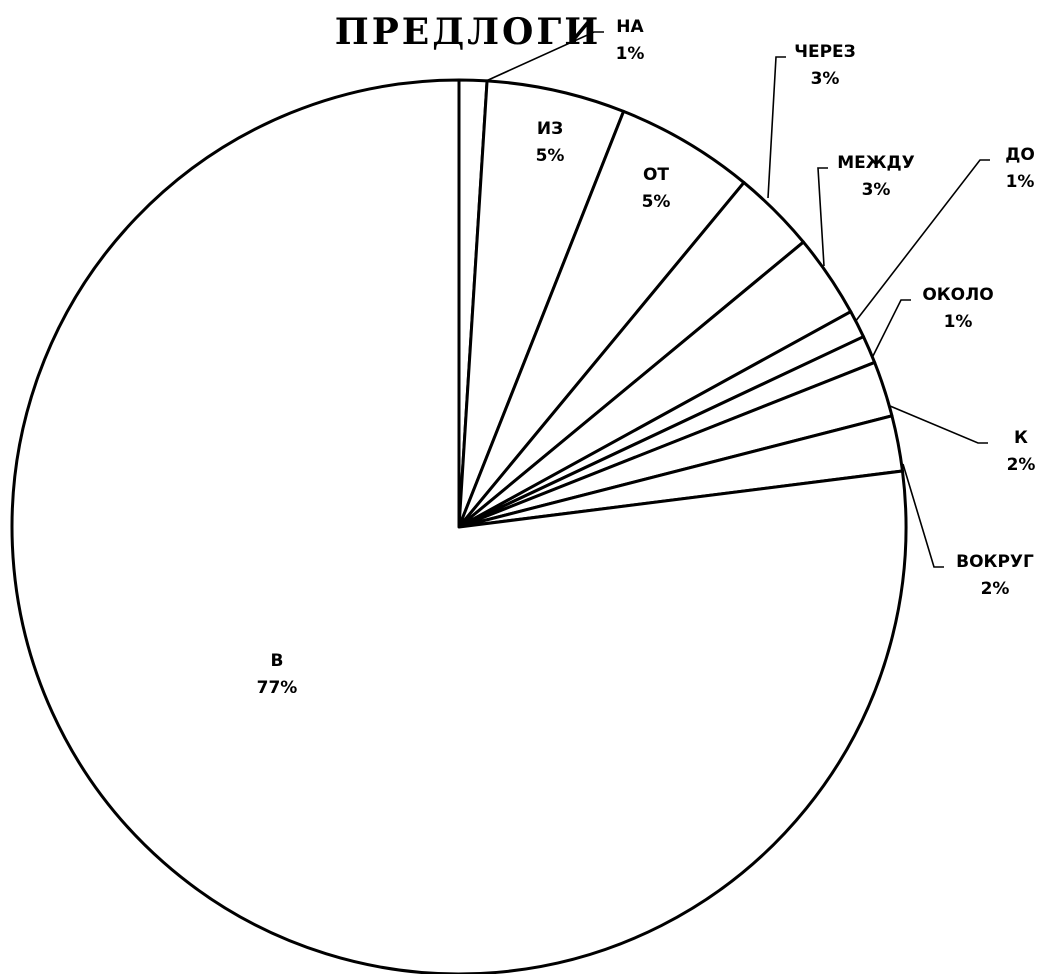 This screenshot has width=1047, height=974. Describe the element at coordinates (1021, 438) in the screenshot. I see `data-label-category-7: К` at that location.